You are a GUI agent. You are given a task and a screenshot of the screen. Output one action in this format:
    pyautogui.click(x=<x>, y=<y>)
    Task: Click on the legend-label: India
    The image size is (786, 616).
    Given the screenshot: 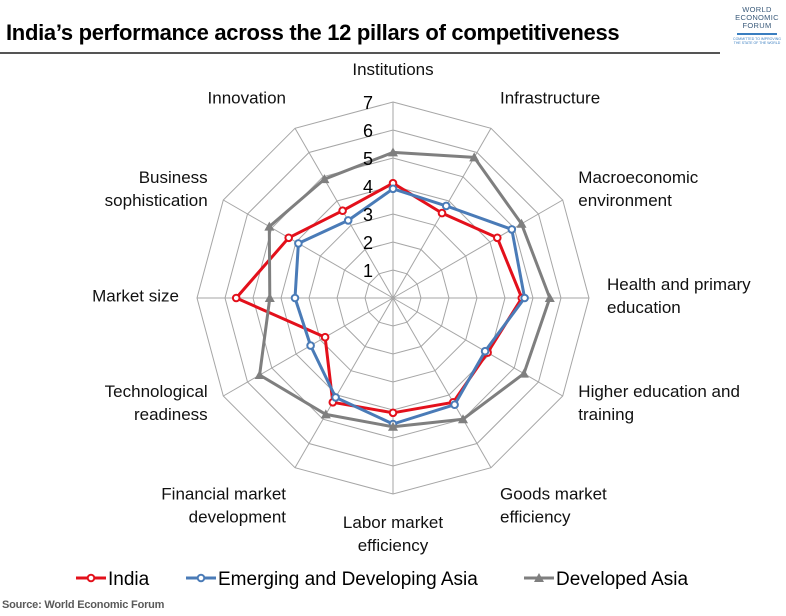 What is the action you would take?
    pyautogui.click(x=129, y=579)
    